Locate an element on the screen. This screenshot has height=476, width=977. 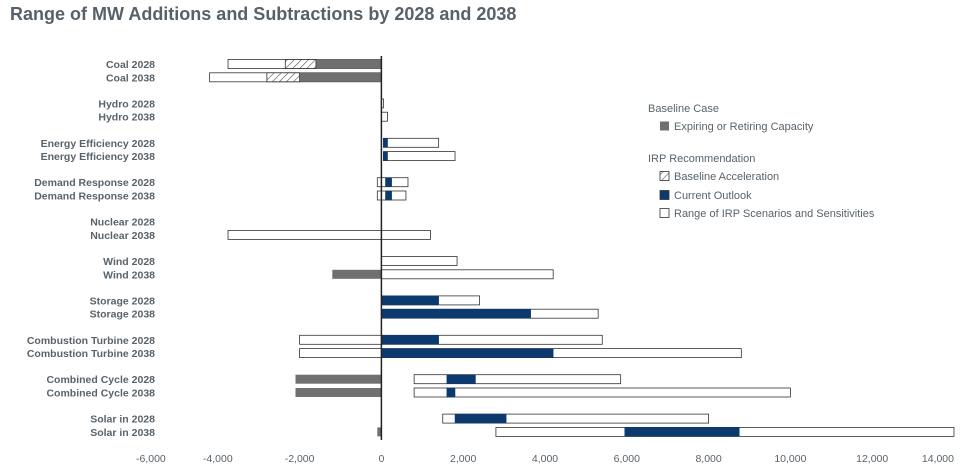
category-label: Solar in 2038 is located at coordinates (122, 433).